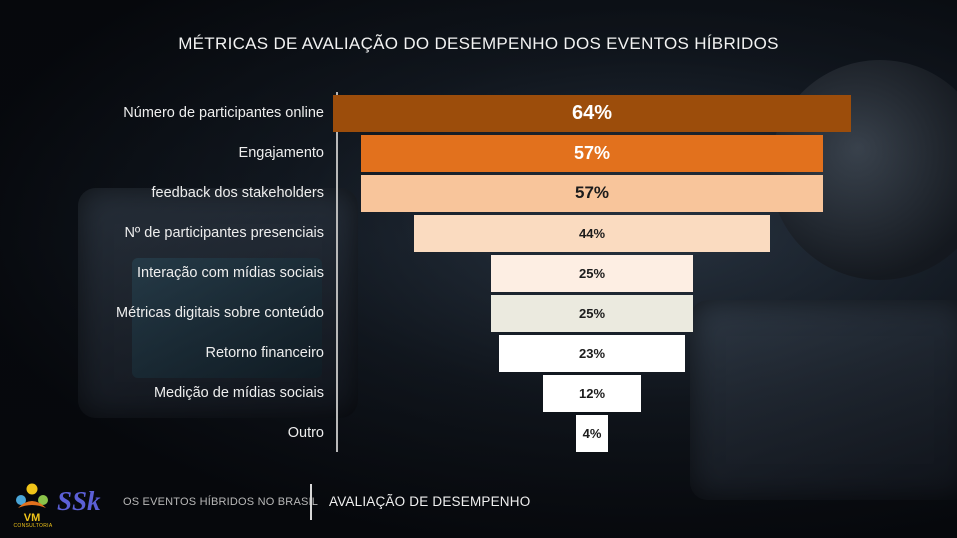 Image resolution: width=957 pixels, height=538 pixels. I want to click on bar: 4%, so click(592, 433).